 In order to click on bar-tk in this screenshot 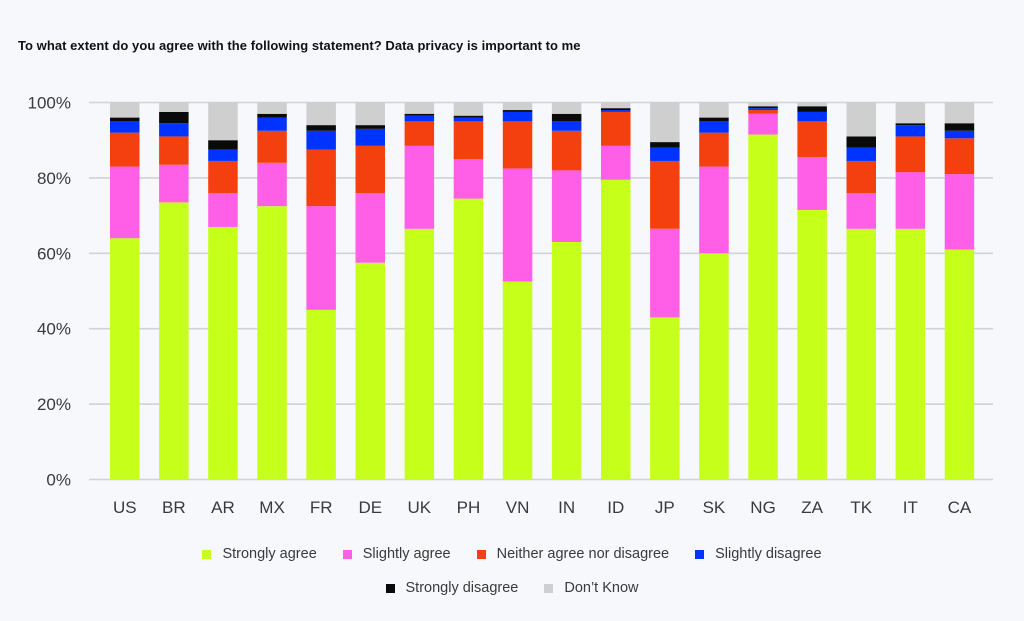, I will do `click(861, 291)`.